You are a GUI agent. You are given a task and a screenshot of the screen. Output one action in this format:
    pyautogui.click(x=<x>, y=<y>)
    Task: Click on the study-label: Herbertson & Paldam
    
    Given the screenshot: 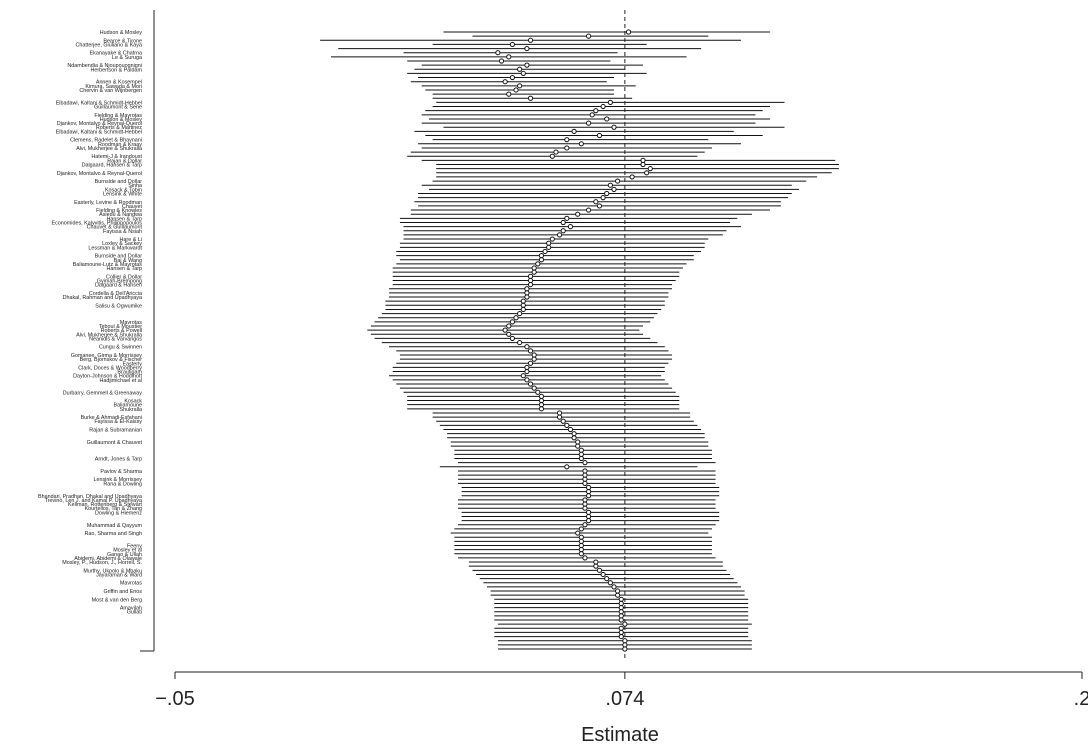 What is the action you would take?
    pyautogui.click(x=116, y=70)
    